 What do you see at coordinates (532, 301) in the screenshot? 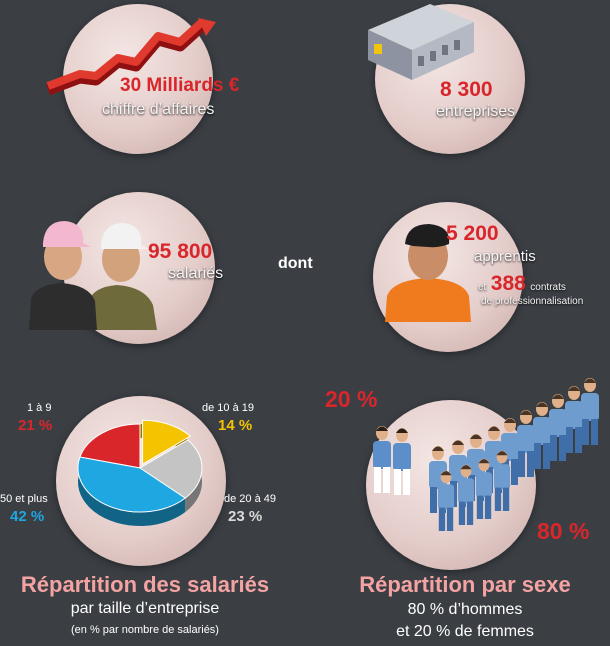
I see `contracts-label-b: de professionnalisation` at bounding box center [532, 301].